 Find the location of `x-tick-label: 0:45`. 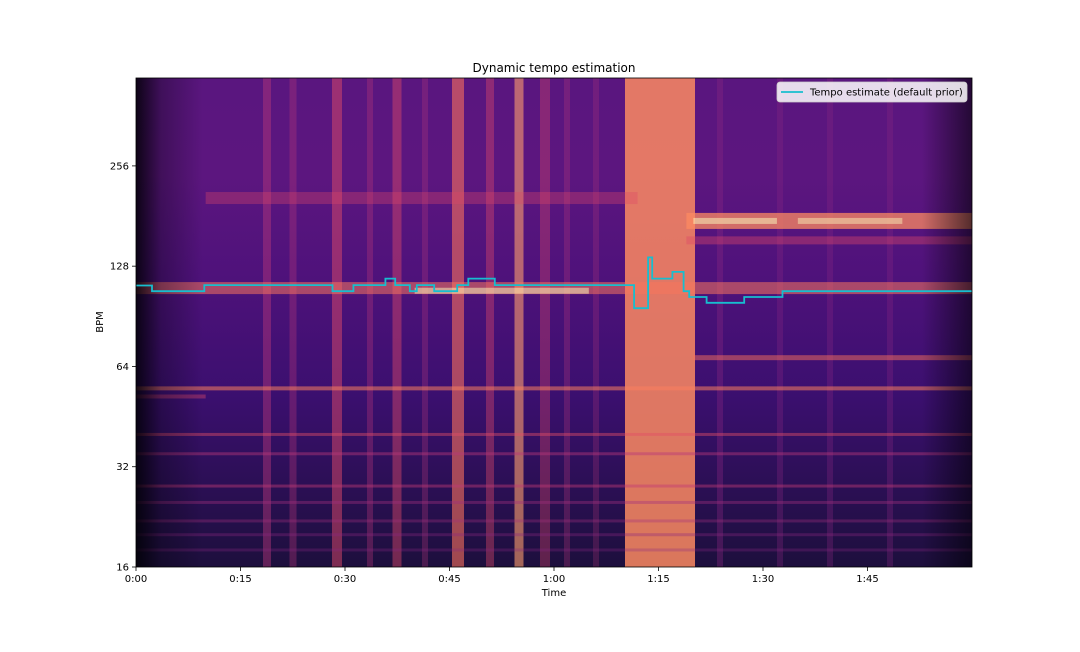

x-tick-label: 0:45 is located at coordinates (449, 579).